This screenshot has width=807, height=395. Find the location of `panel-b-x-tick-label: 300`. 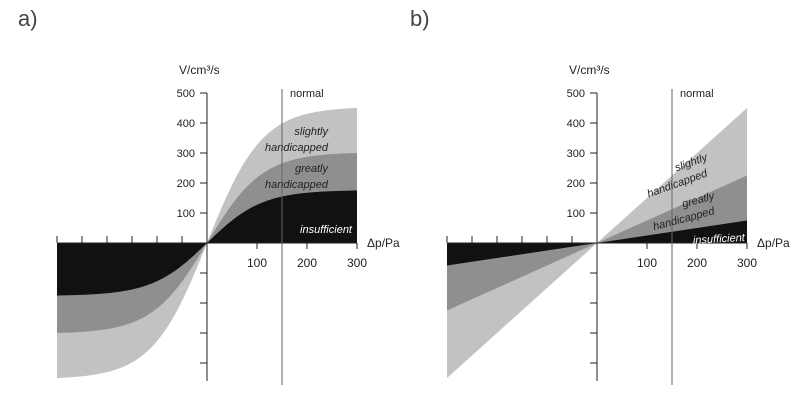

panel-b-x-tick-label: 300 is located at coordinates (747, 263).